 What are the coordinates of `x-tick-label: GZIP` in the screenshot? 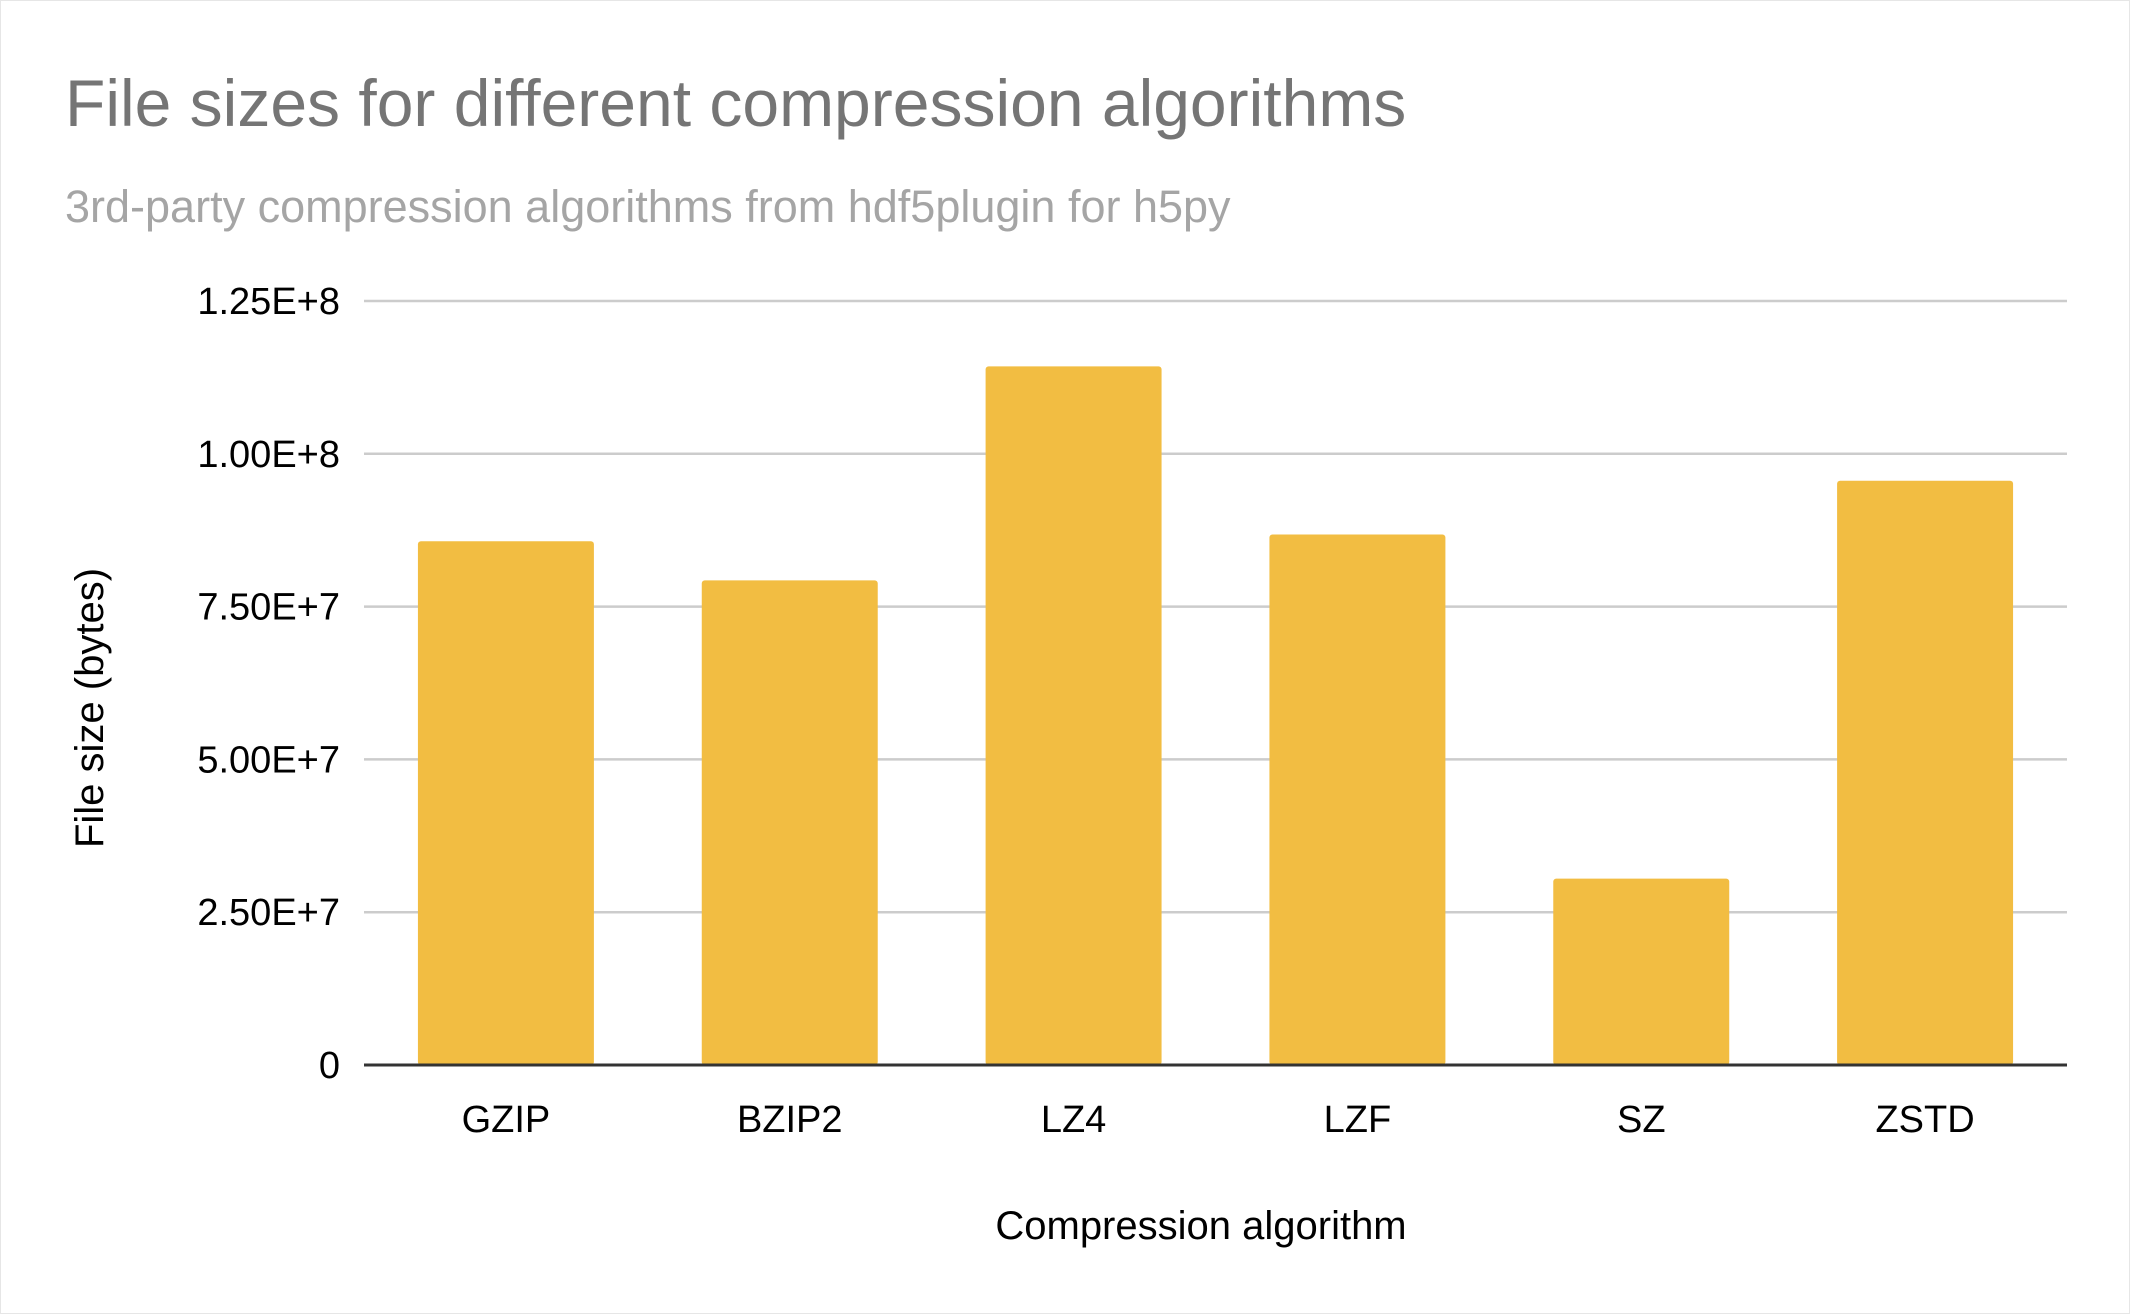 It's located at (506, 1120).